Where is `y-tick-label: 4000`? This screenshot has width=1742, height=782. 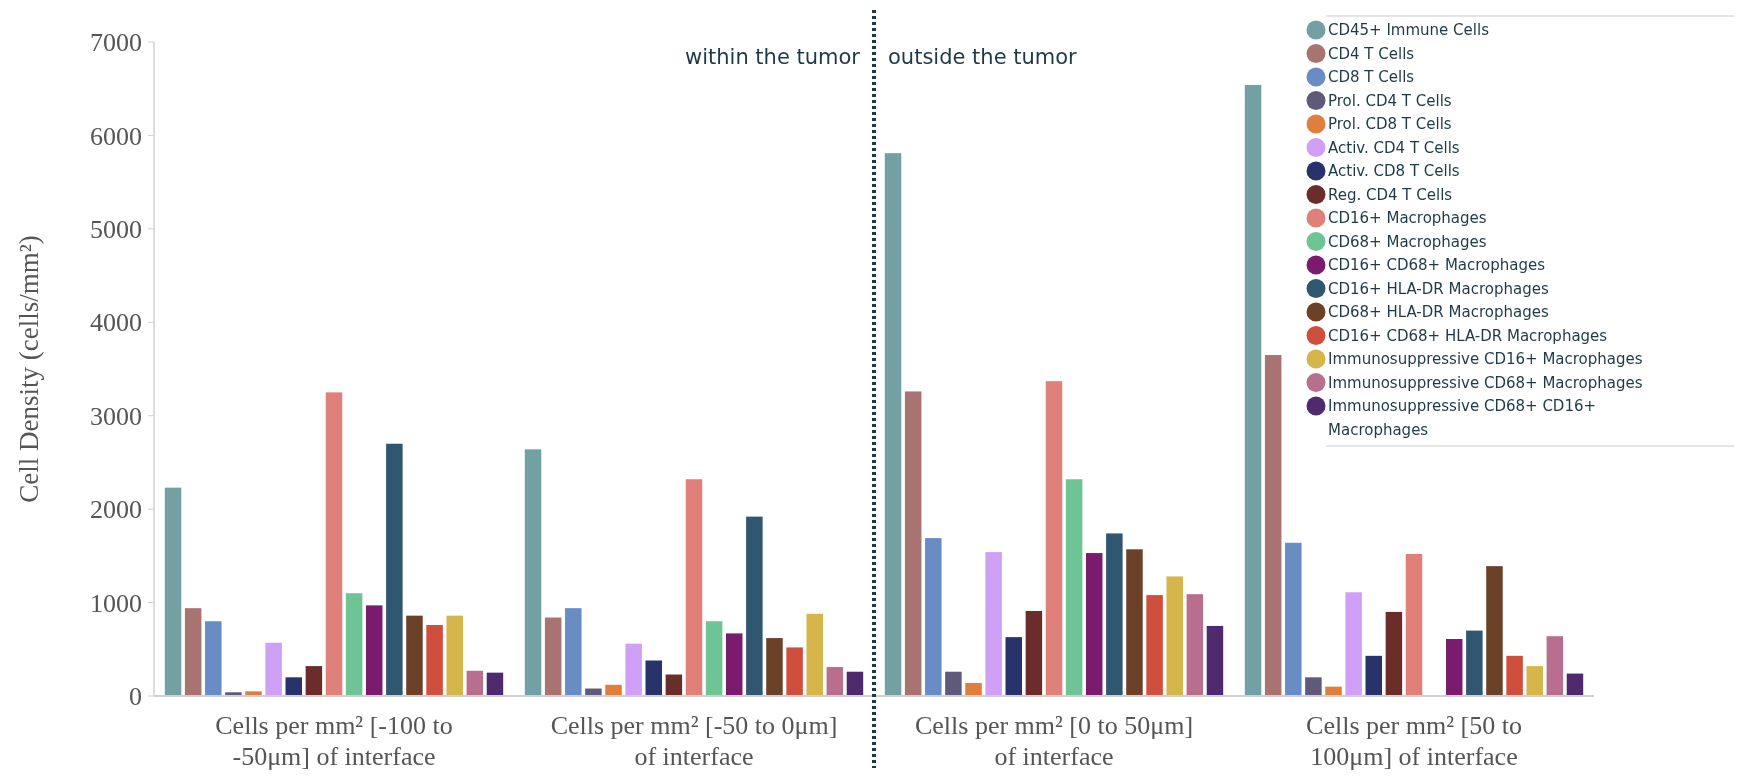 y-tick-label: 4000 is located at coordinates (116, 323).